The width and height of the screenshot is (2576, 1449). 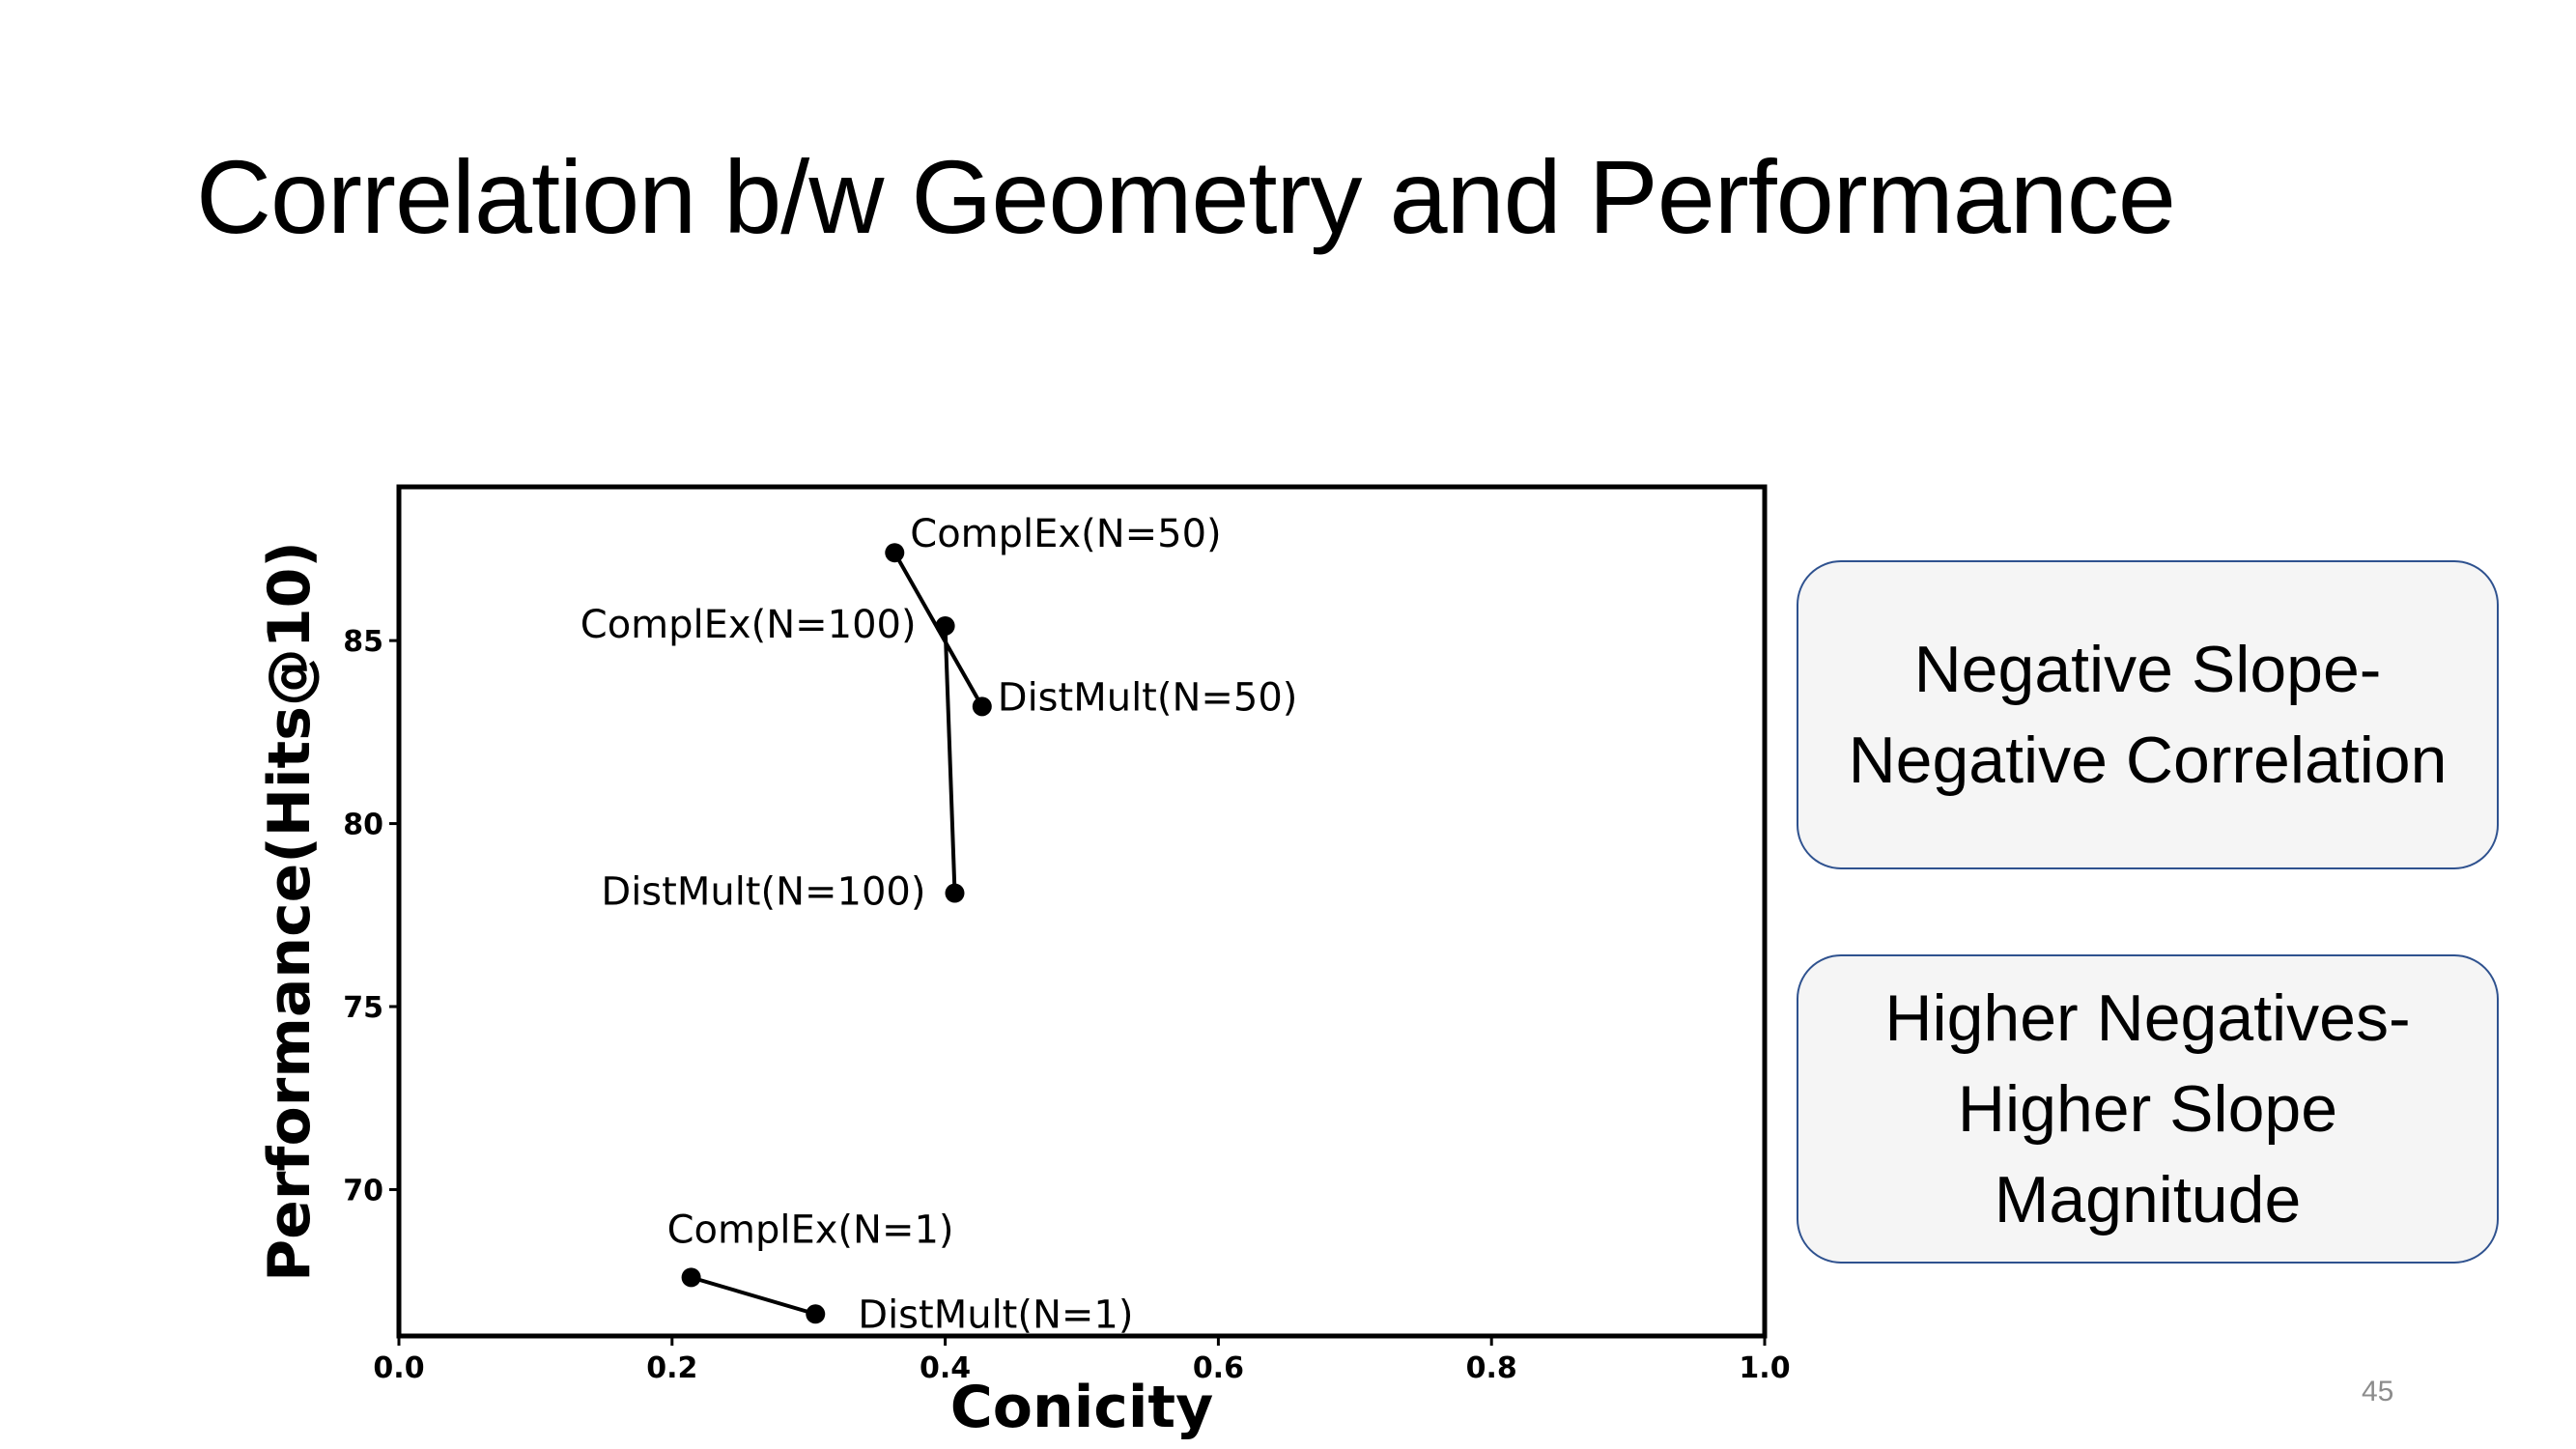 What do you see at coordinates (1218, 1368) in the screenshot?
I see `x-tick-label: 0.6` at bounding box center [1218, 1368].